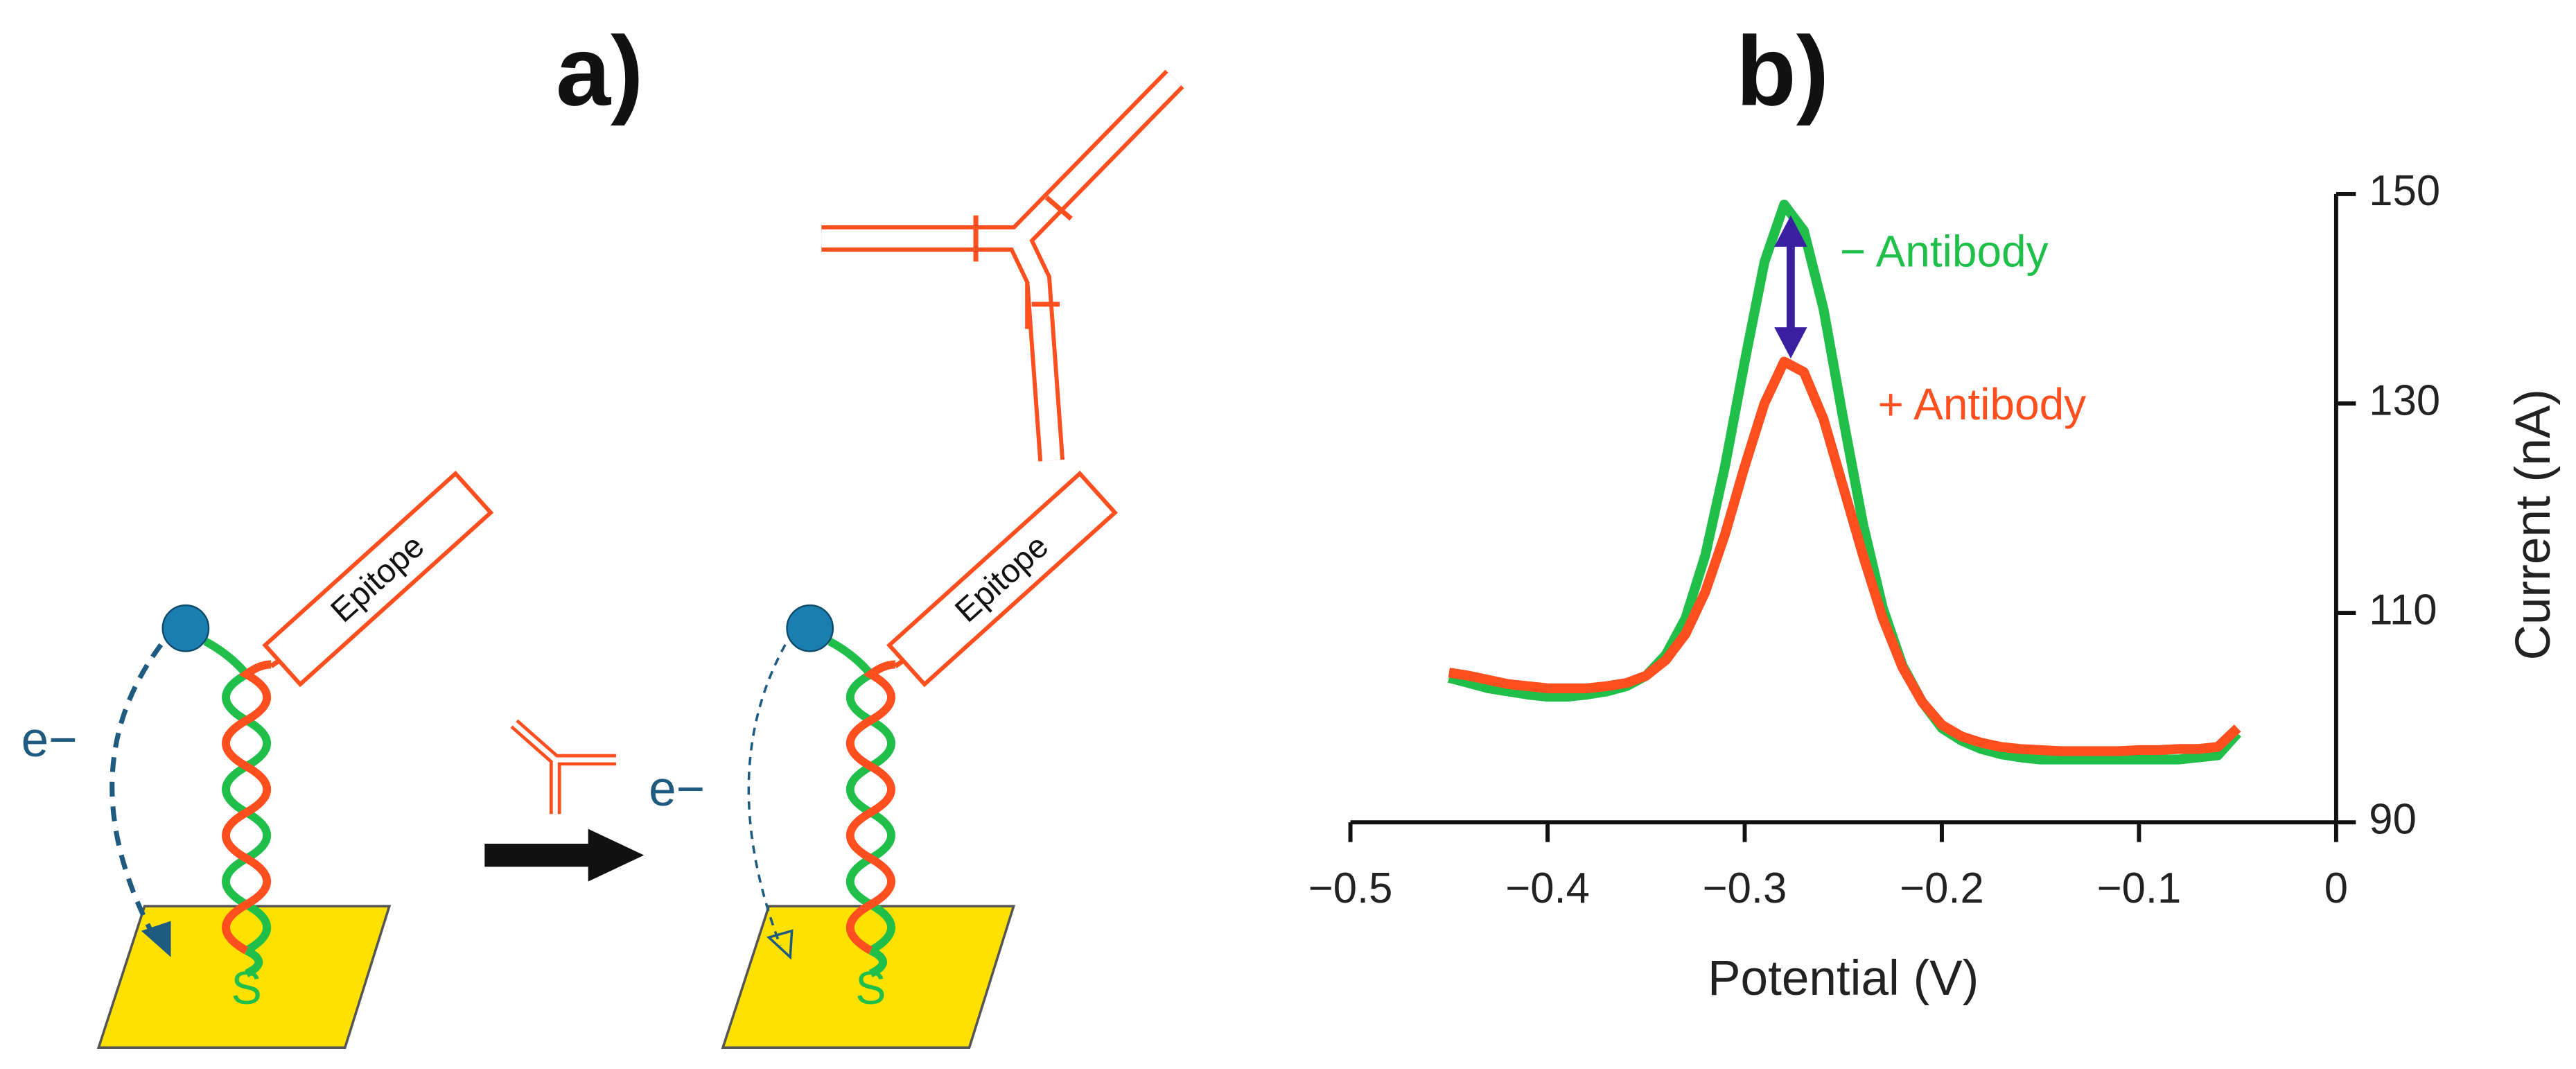  I want to click on data-line, so click(1844, 556).